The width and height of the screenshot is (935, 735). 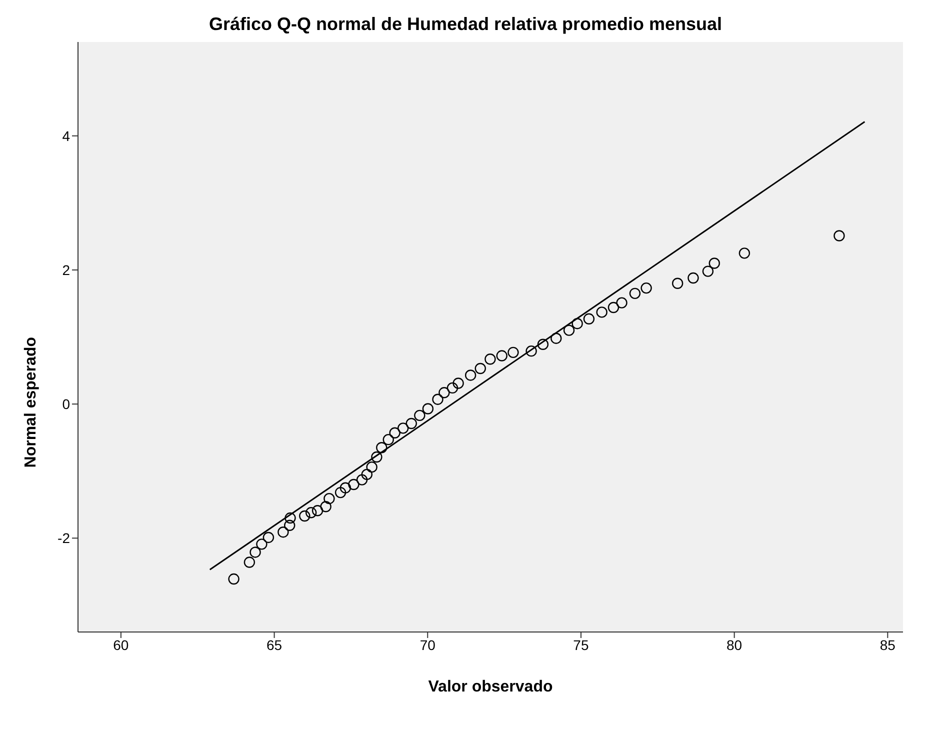 I want to click on x-tick-label: 85, so click(x=888, y=644).